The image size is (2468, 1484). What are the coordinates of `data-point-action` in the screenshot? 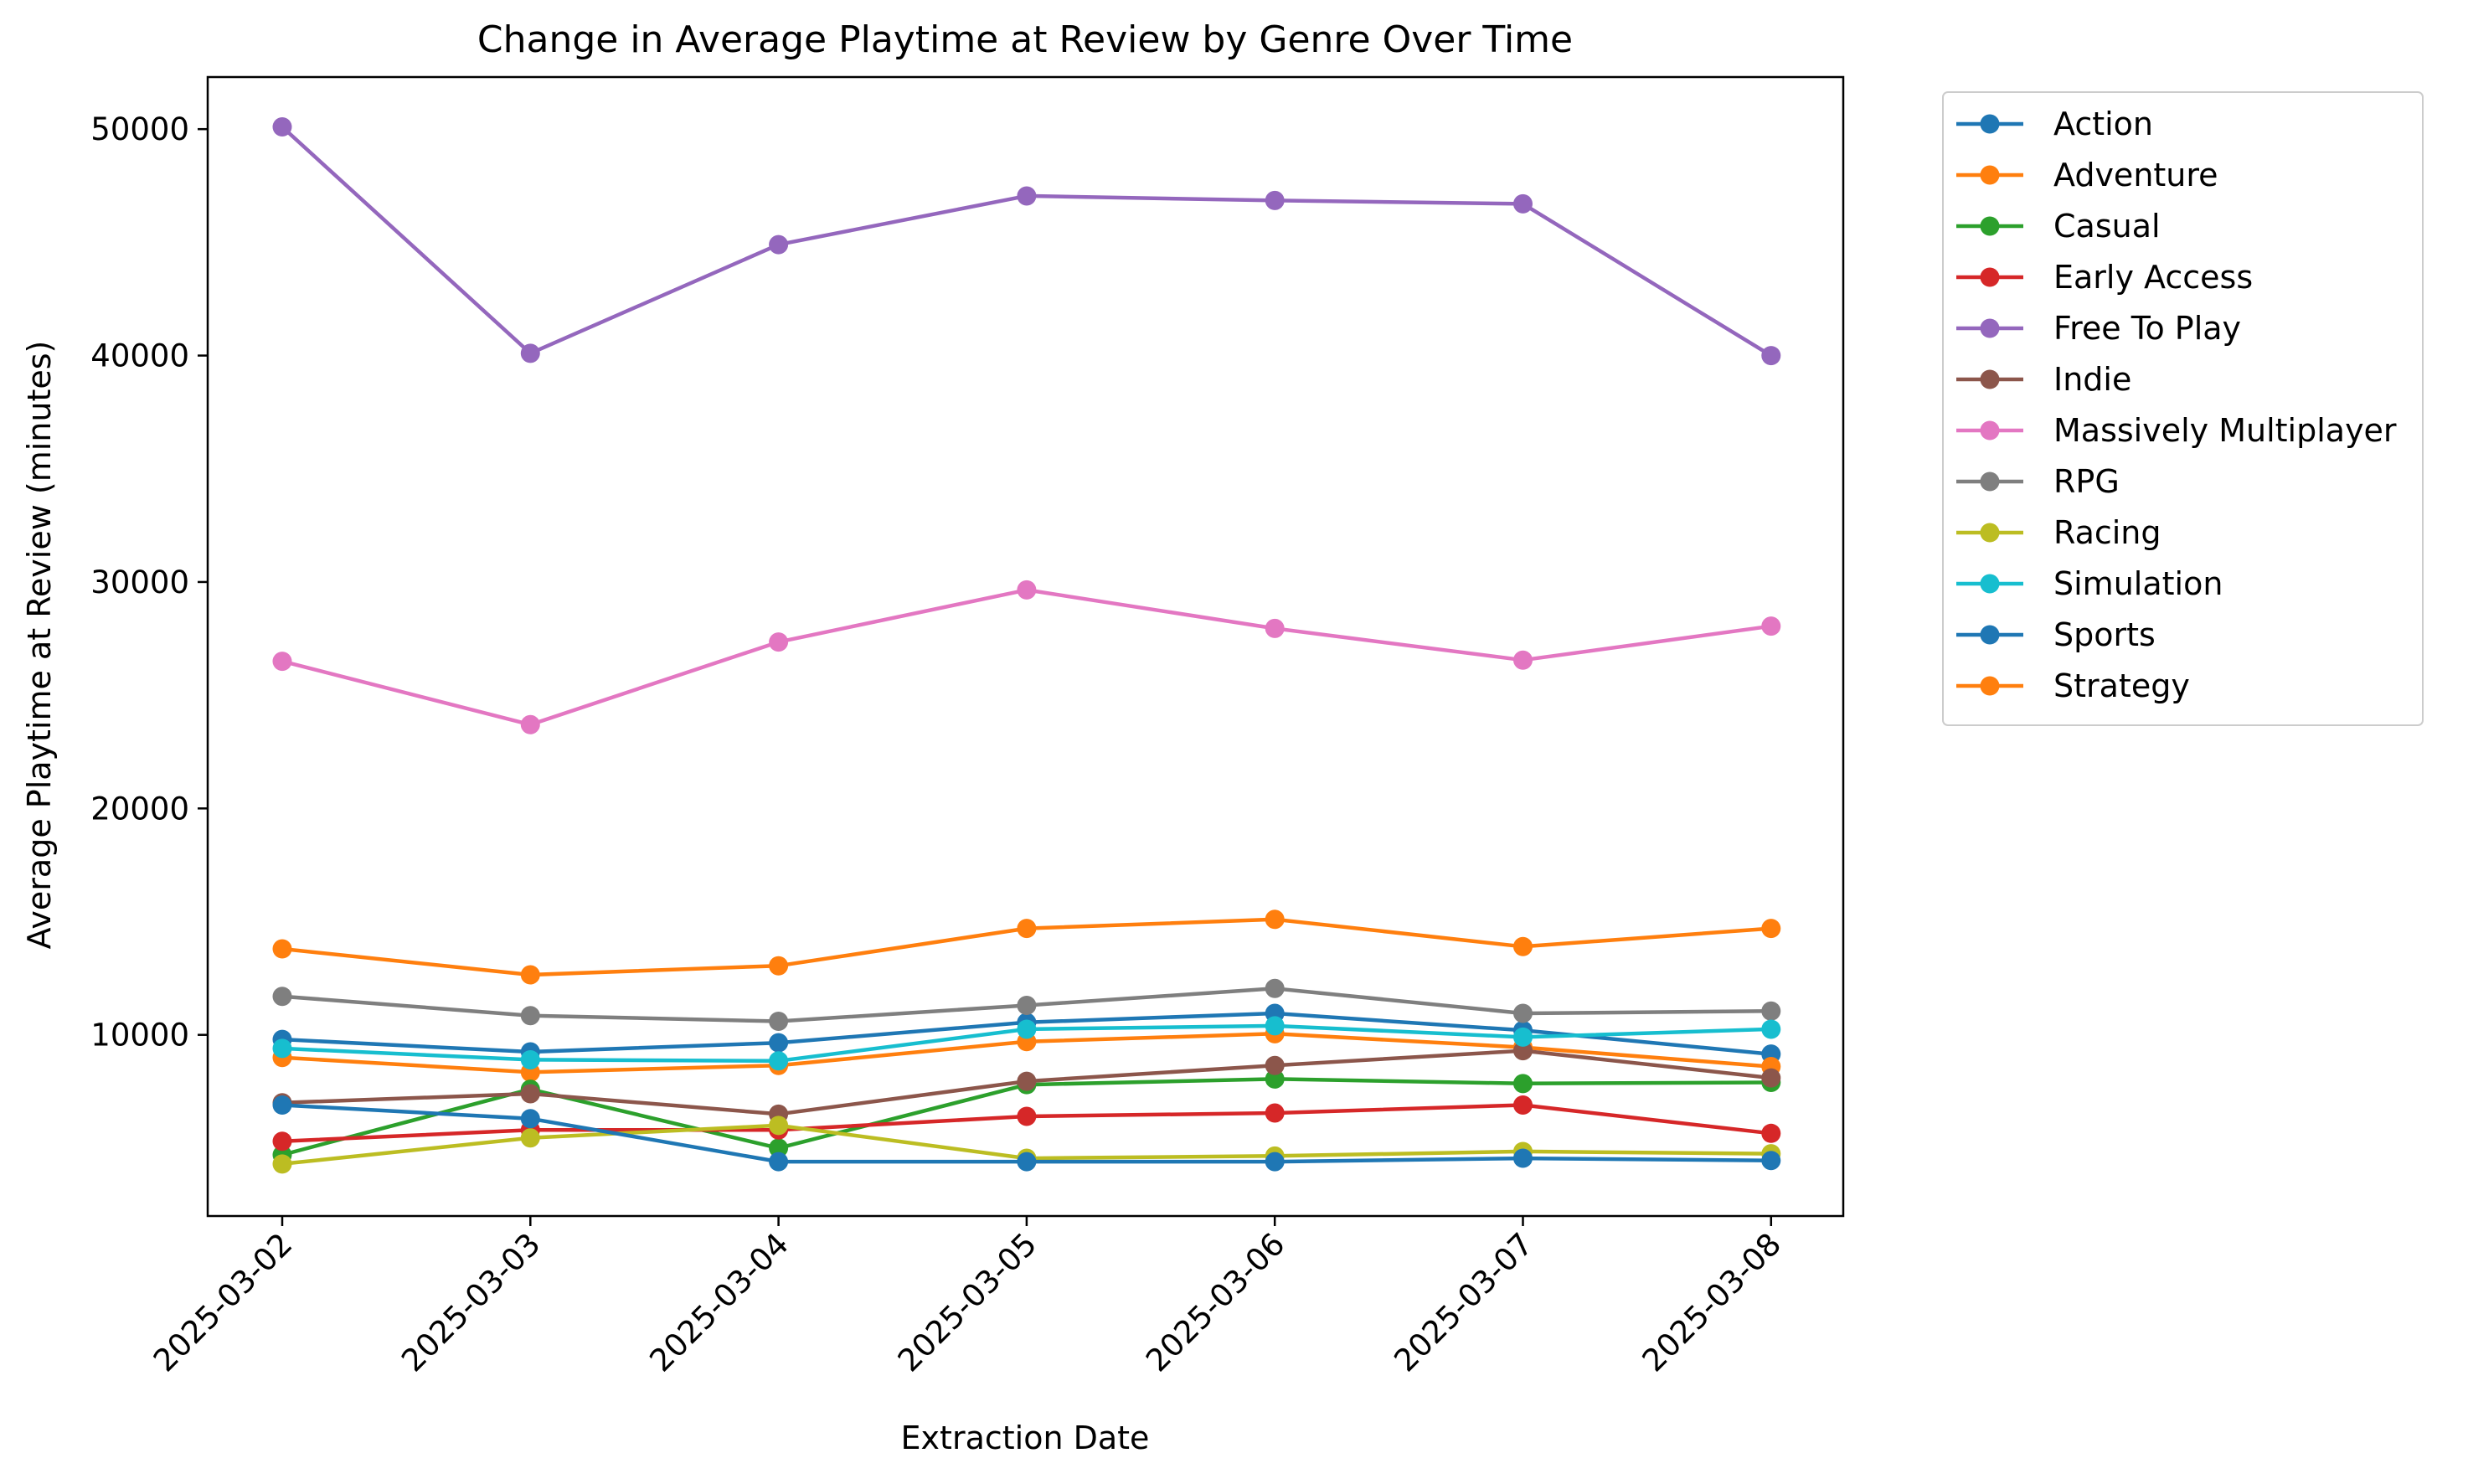 It's located at (779, 1043).